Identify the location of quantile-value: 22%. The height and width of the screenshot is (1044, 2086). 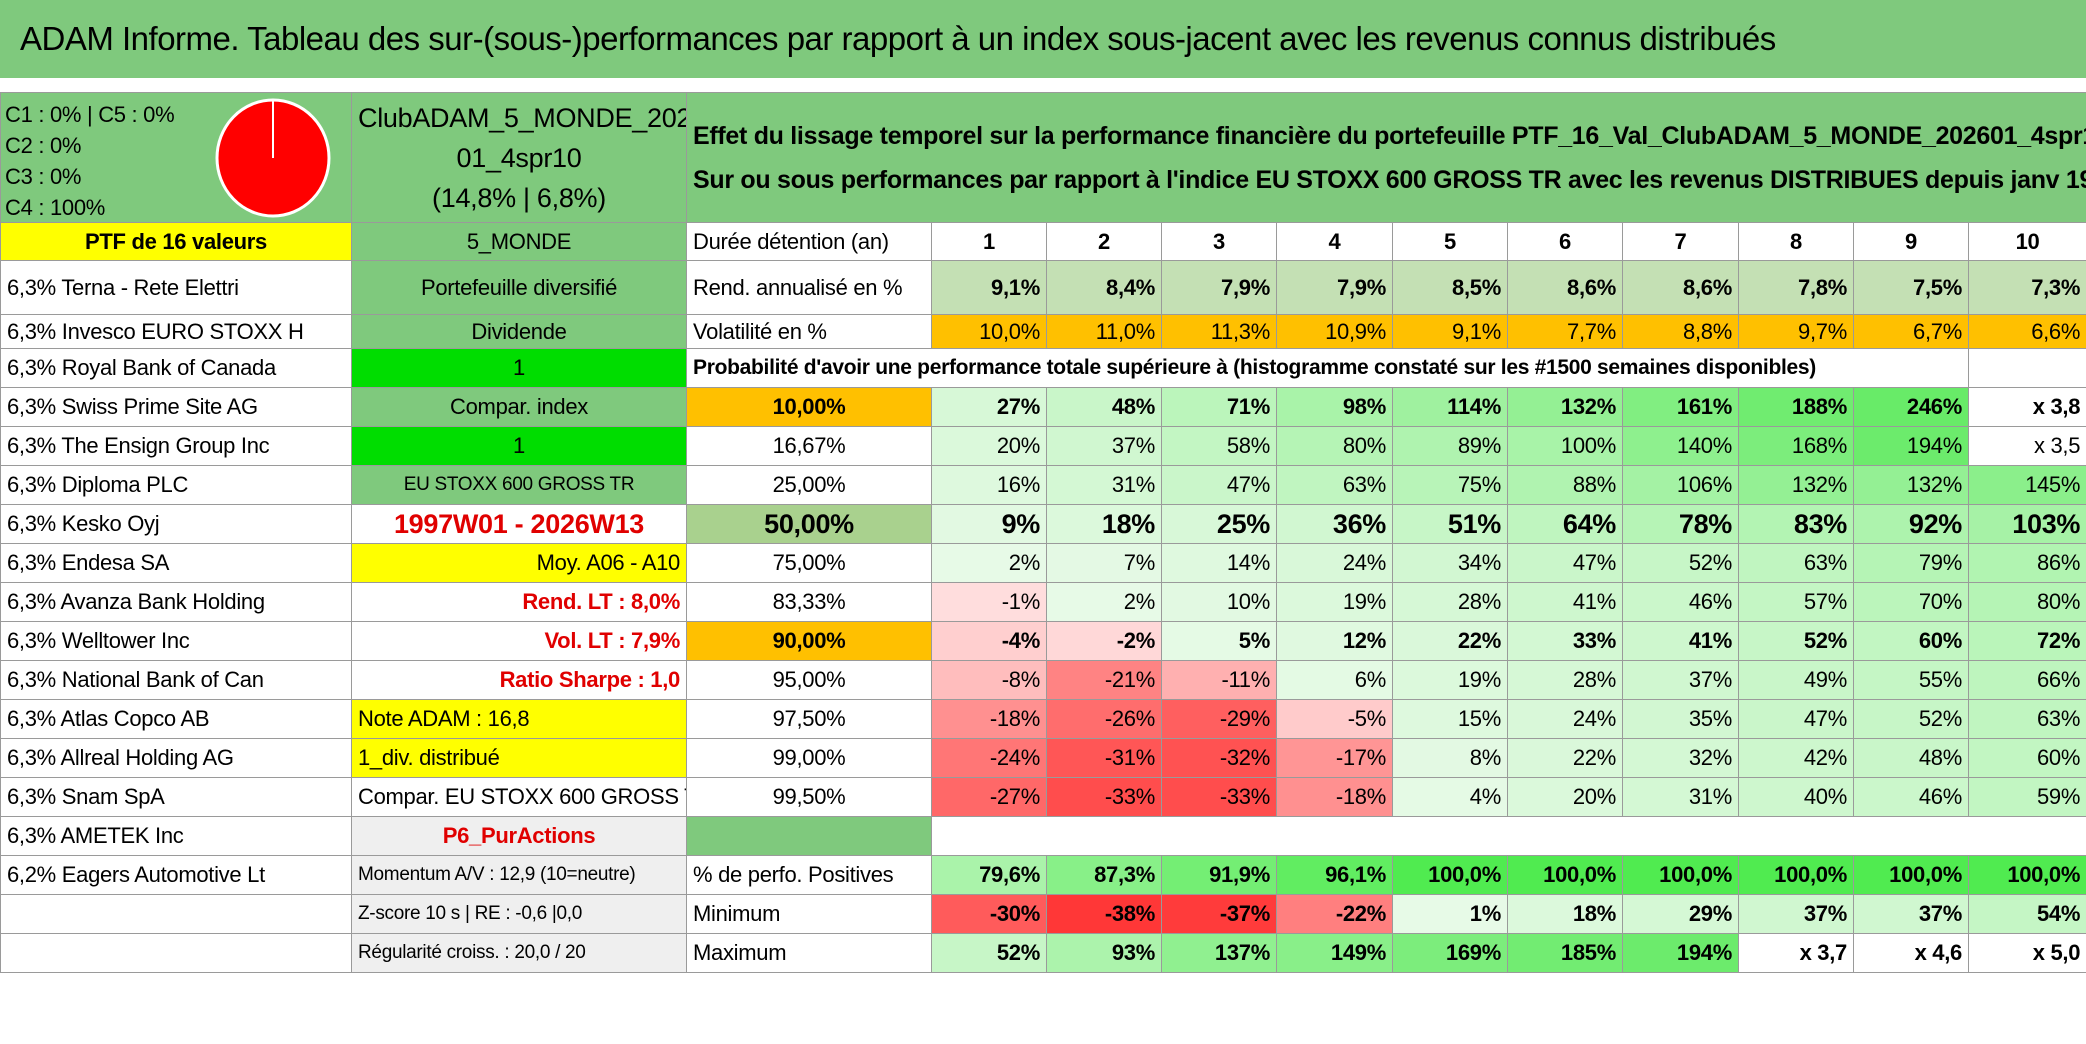
(1565, 758).